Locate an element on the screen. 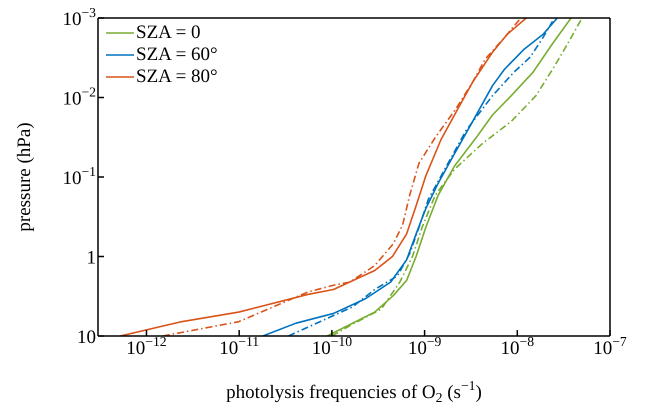  x-axis-title: photolysis frequencies of O$_{2}$ (s$^{−1}$) is located at coordinates (354, 391).